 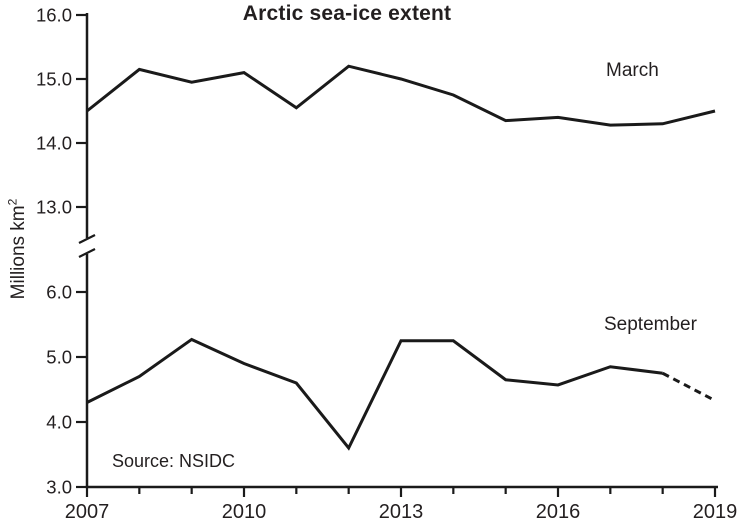 I want to click on y-tick-label: 13.0, so click(x=54, y=207).